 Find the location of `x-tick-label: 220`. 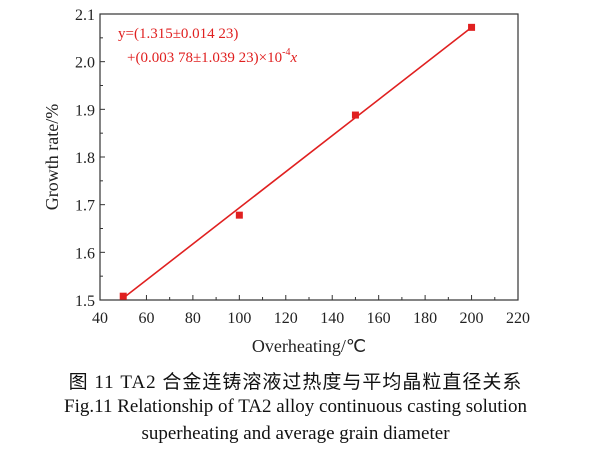

x-tick-label: 220 is located at coordinates (518, 318).